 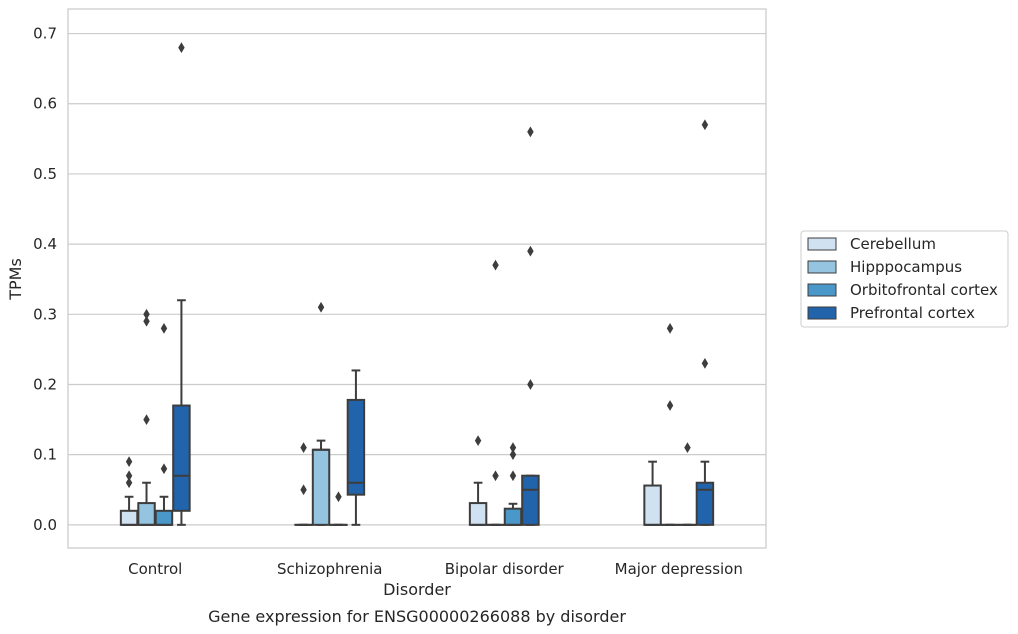 I want to click on x-tick-label: Major depression, so click(x=679, y=569).